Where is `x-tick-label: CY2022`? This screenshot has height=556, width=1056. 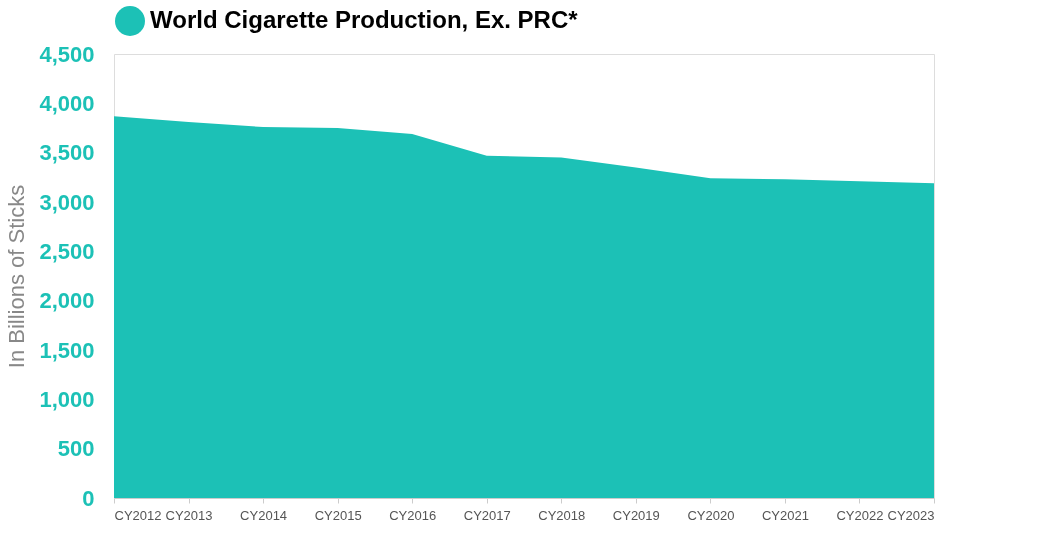 x-tick-label: CY2022 is located at coordinates (860, 515).